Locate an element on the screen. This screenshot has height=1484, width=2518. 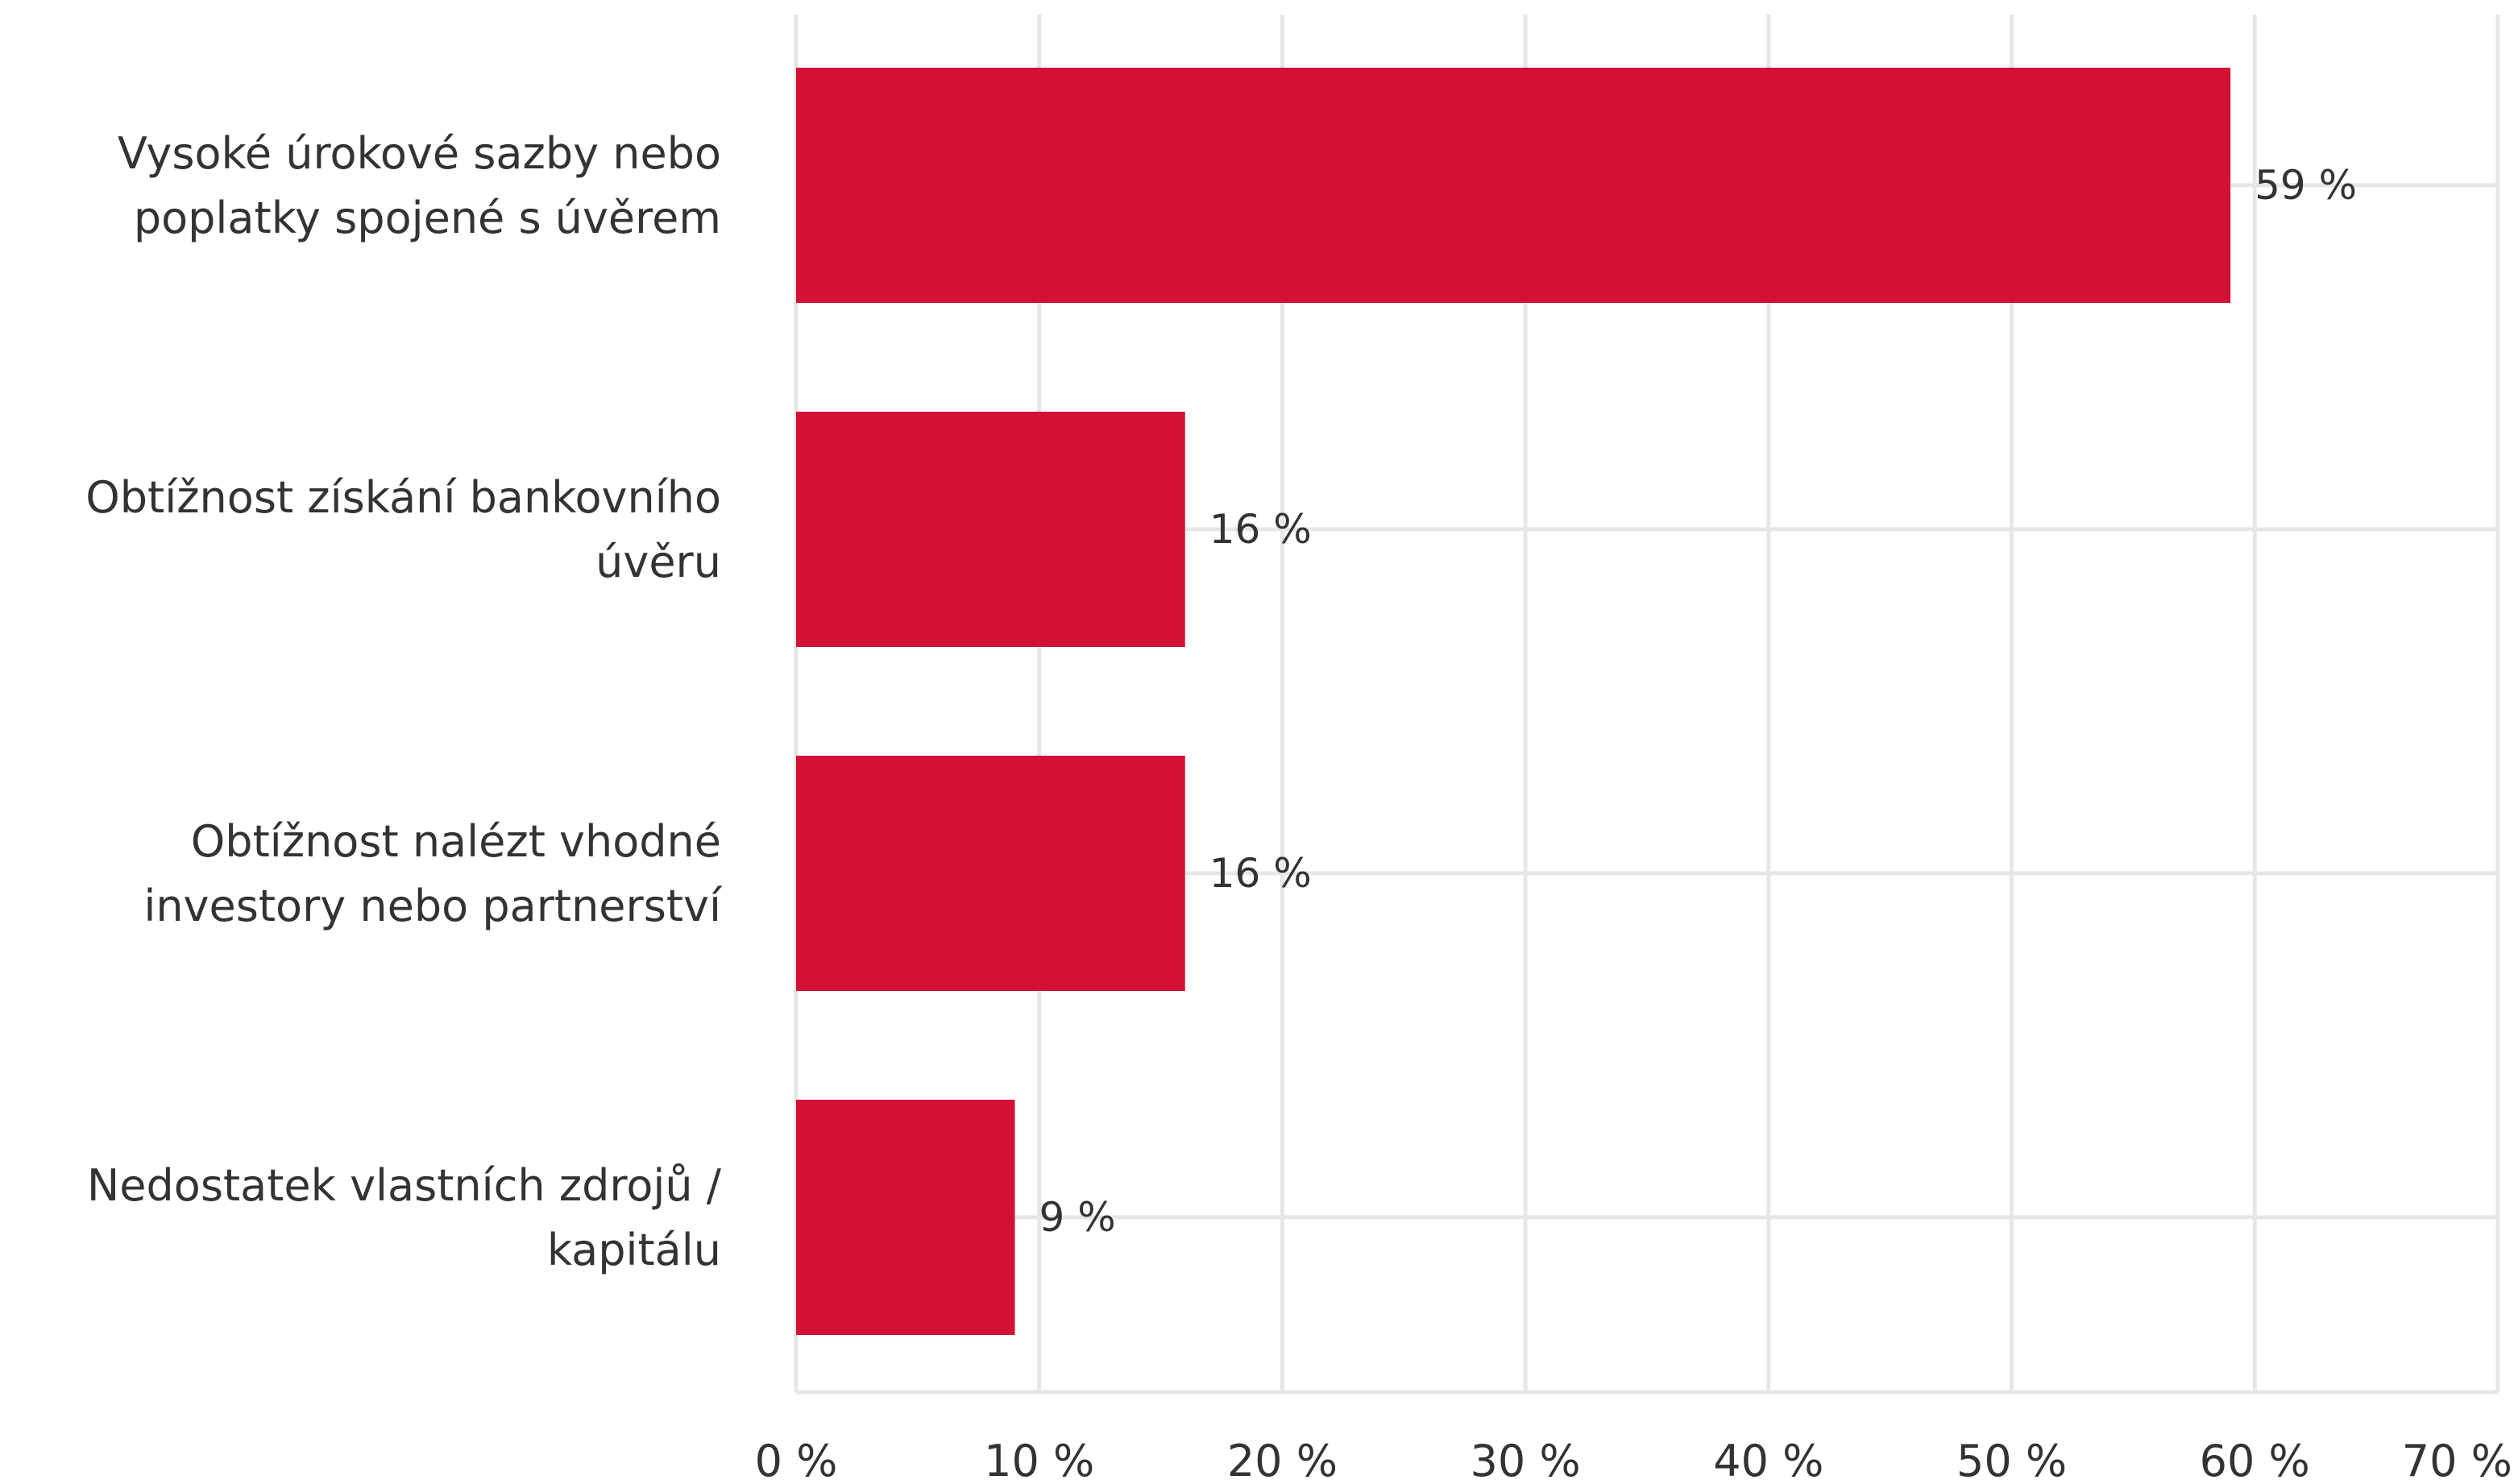
x-tick-label: 60 % is located at coordinates (2255, 1460).